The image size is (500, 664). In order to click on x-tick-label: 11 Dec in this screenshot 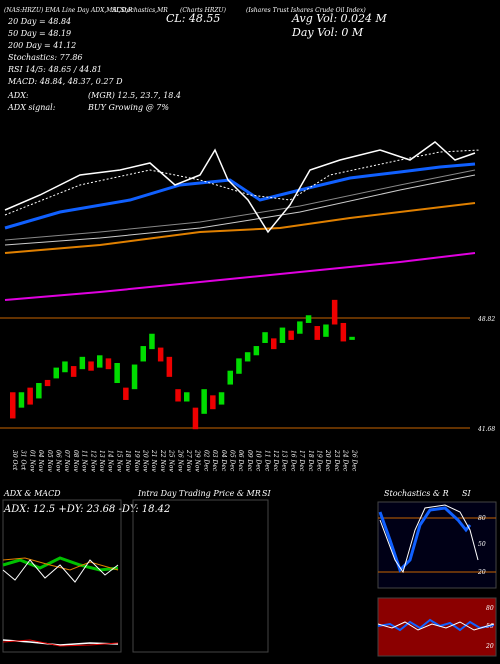, I will do `click(266, 461)`.